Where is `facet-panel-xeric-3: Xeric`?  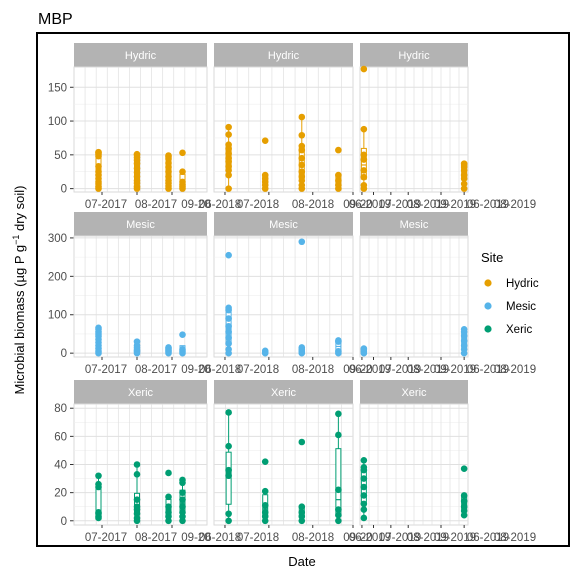 facet-panel-xeric-3: Xeric is located at coordinates (414, 454).